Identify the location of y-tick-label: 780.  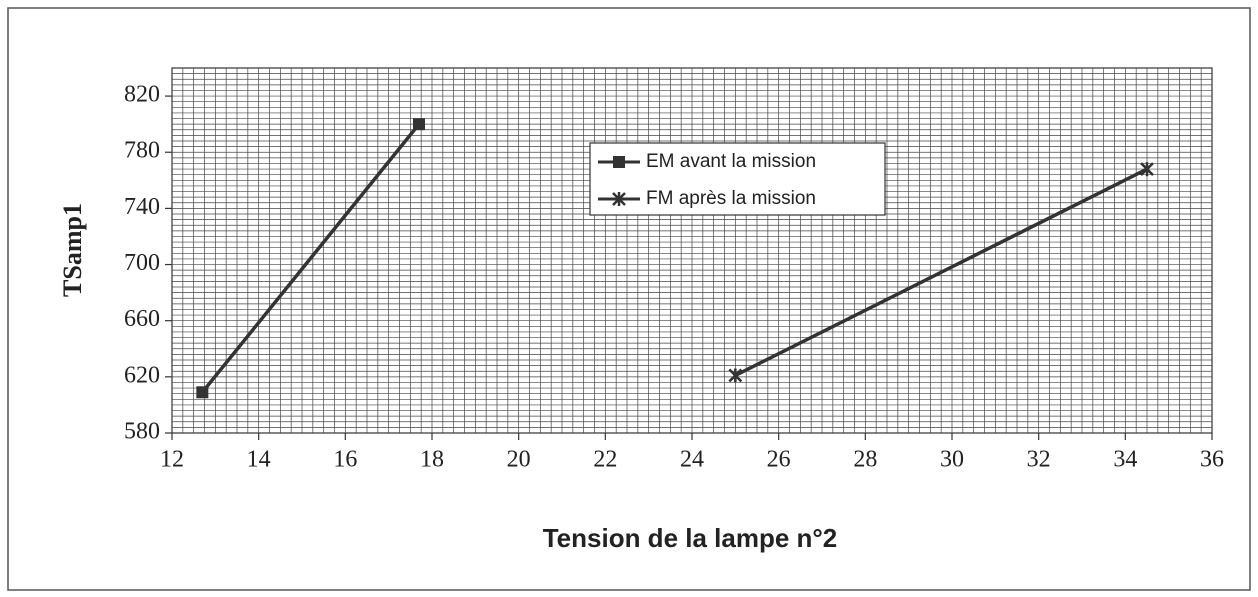
(142, 151).